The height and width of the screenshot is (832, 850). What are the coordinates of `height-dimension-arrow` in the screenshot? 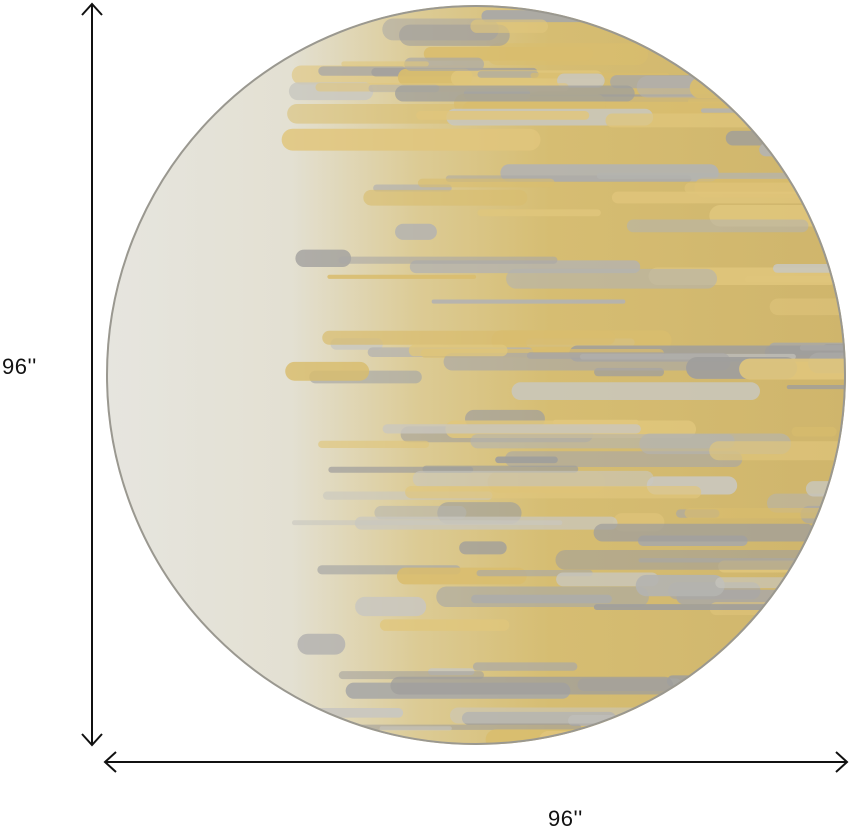 It's located at (92, 374).